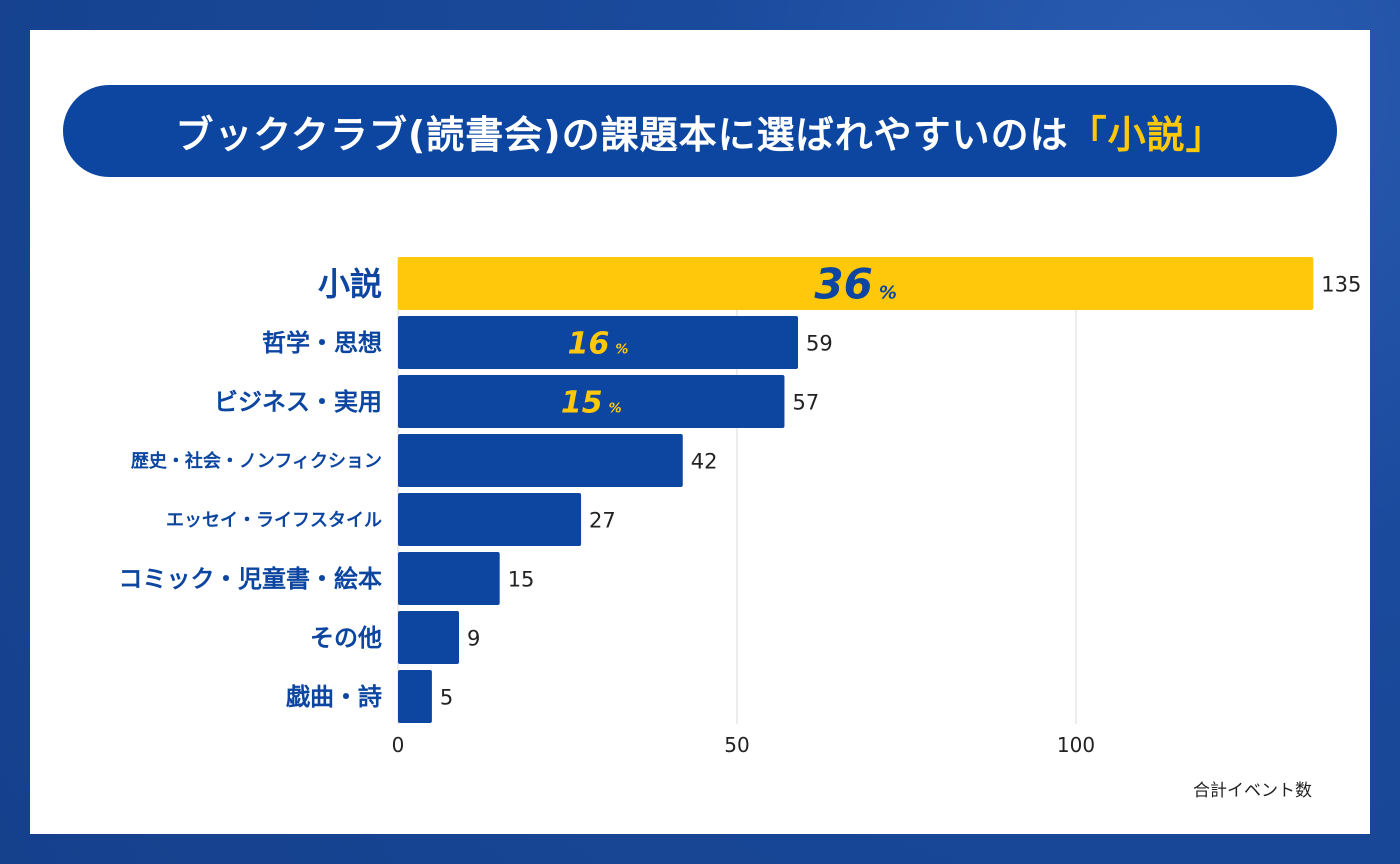 Image resolution: width=1400 pixels, height=864 pixels. I want to click on chart-title-accent: 「小説」, so click(1146, 134).